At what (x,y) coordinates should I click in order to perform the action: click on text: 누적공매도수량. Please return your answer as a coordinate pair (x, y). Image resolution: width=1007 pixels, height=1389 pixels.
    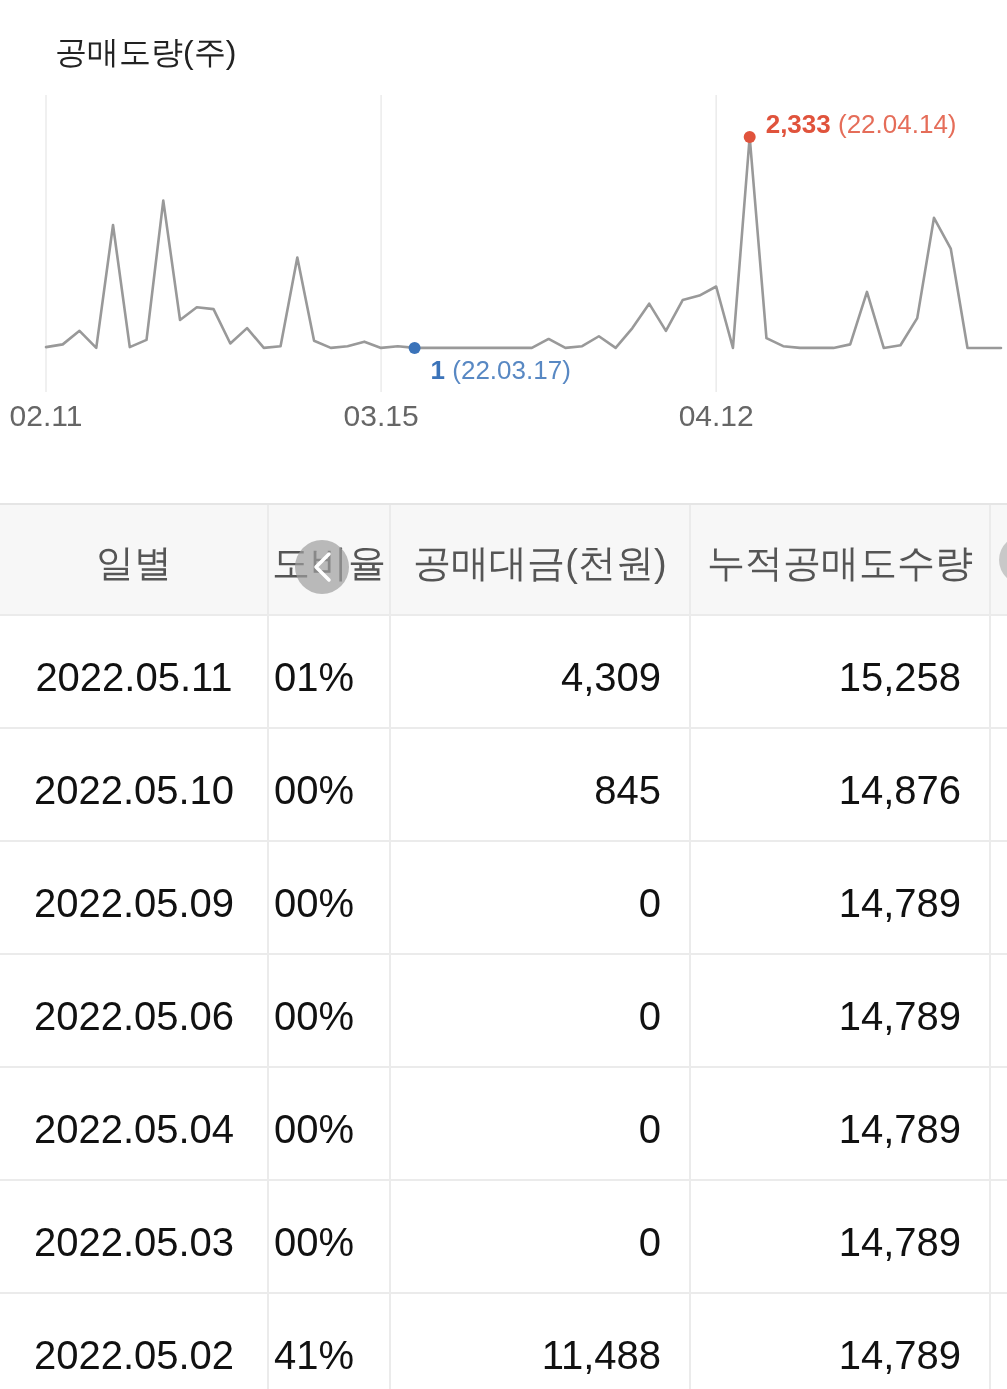
    Looking at the image, I should click on (840, 563).